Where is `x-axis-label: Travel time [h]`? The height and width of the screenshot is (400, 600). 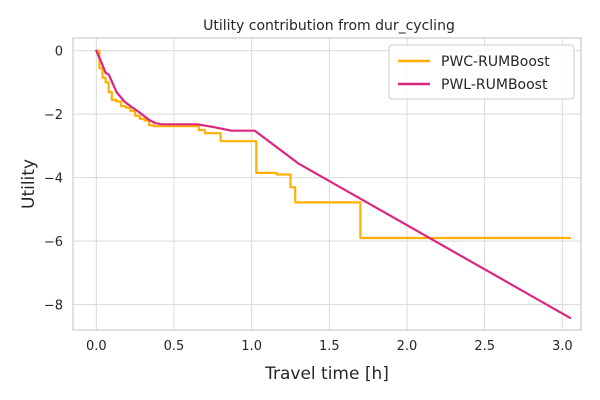 x-axis-label: Travel time [h] is located at coordinates (326, 374).